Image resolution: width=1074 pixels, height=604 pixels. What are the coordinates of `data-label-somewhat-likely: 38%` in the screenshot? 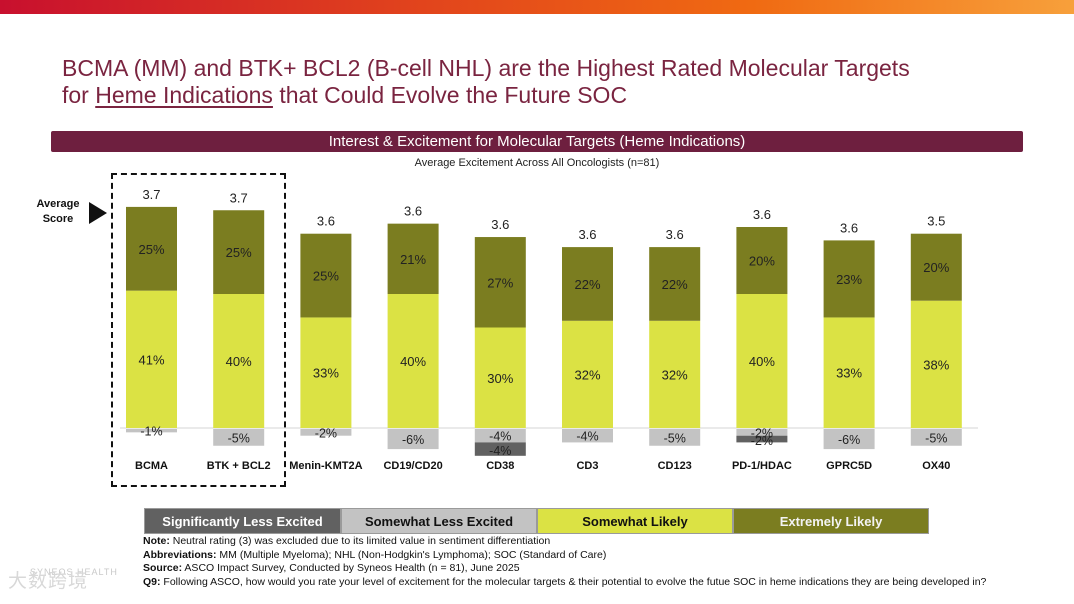 It's located at (936, 364).